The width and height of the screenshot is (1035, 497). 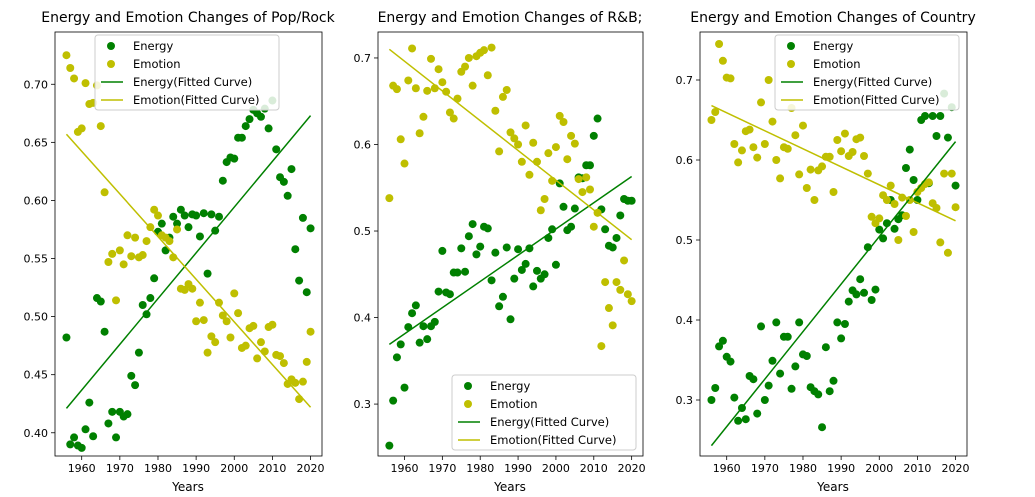 What do you see at coordinates (837, 64) in the screenshot?
I see `legend-label: Emotion` at bounding box center [837, 64].